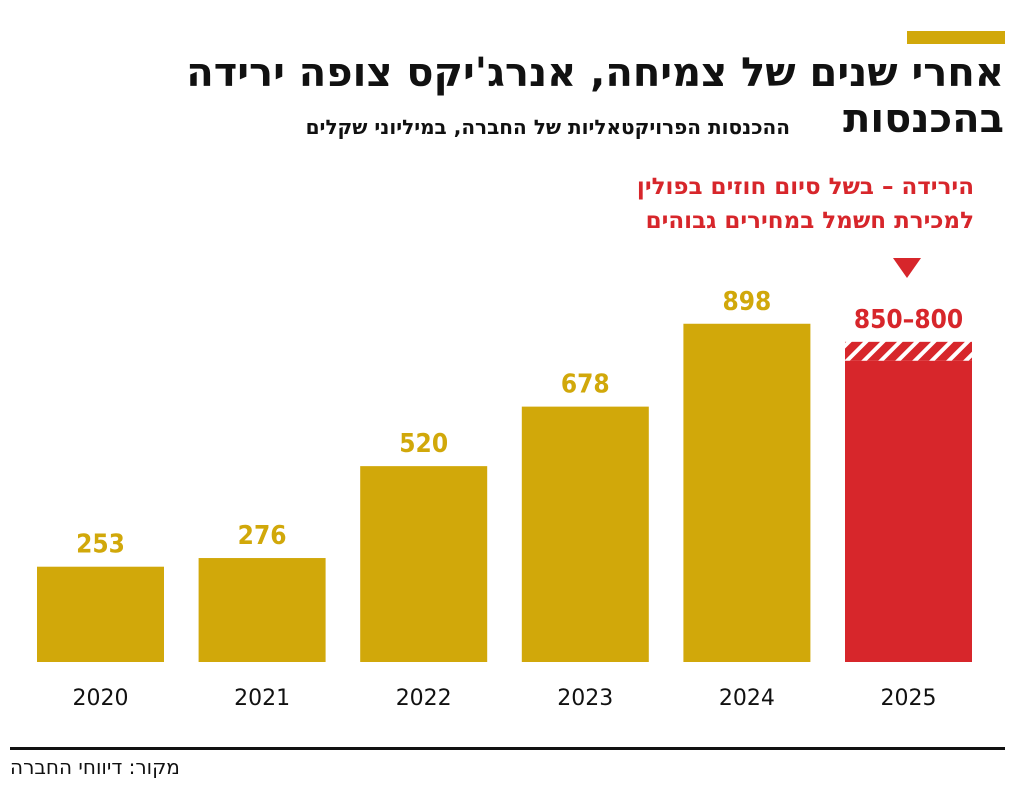  Describe the element at coordinates (805, 187) in the screenshot. I see `annotation-line-1: הירידה – בשל סיום חוזים בפולין` at that location.